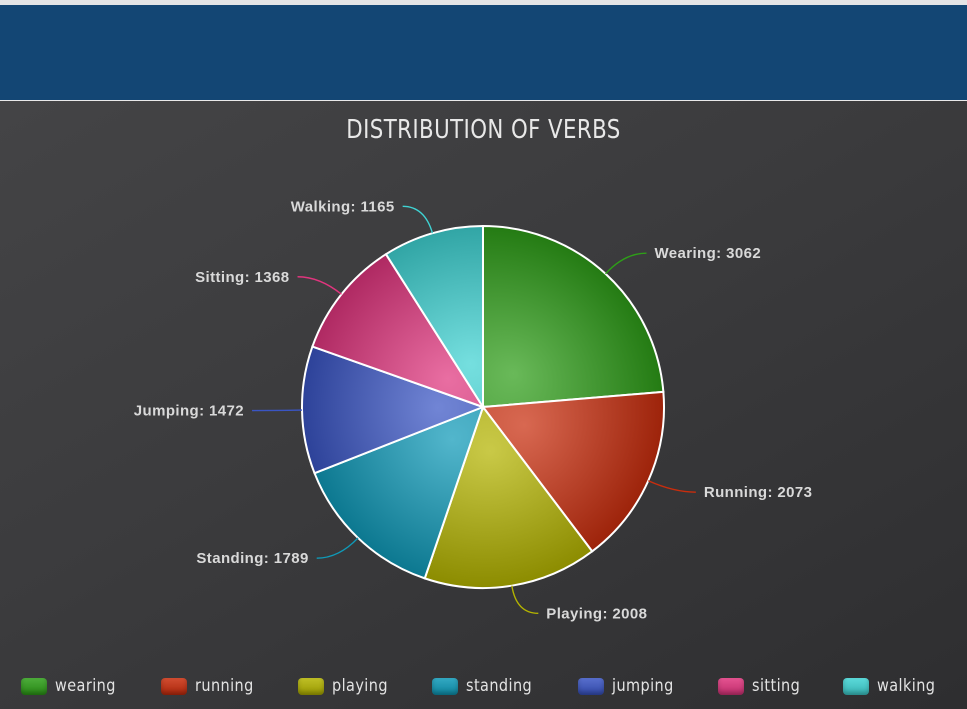 This screenshot has height=709, width=967. I want to click on legend-item-playing: Playing, so click(348, 686).